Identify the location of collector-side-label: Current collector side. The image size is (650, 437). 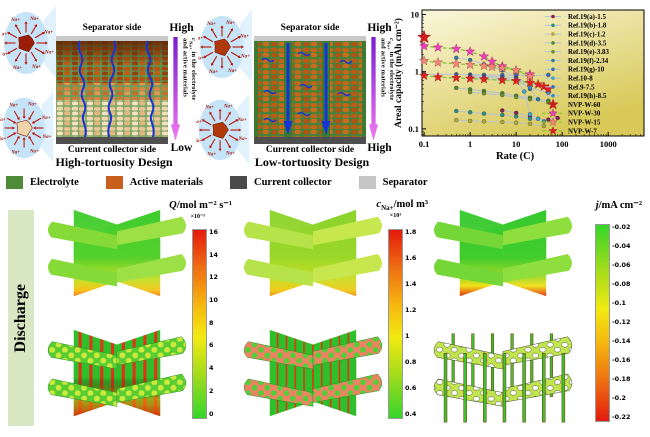
(310, 150).